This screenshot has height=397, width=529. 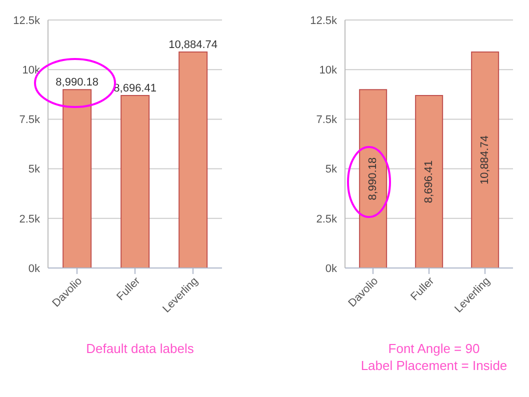 What do you see at coordinates (434, 365) in the screenshot?
I see `text: Label Placement = Inside` at bounding box center [434, 365].